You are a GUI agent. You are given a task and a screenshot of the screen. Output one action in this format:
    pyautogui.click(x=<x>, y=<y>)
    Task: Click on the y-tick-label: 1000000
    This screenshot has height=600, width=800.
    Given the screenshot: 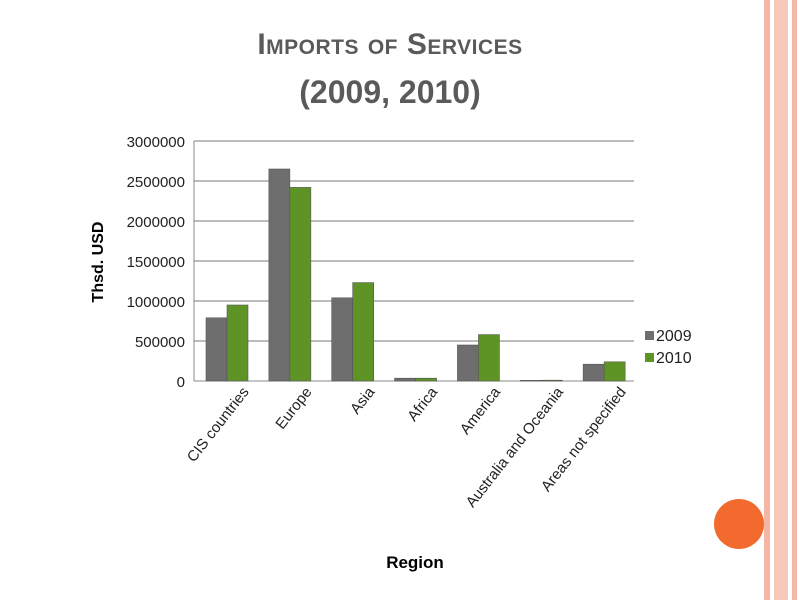 What is the action you would take?
    pyautogui.click(x=156, y=302)
    